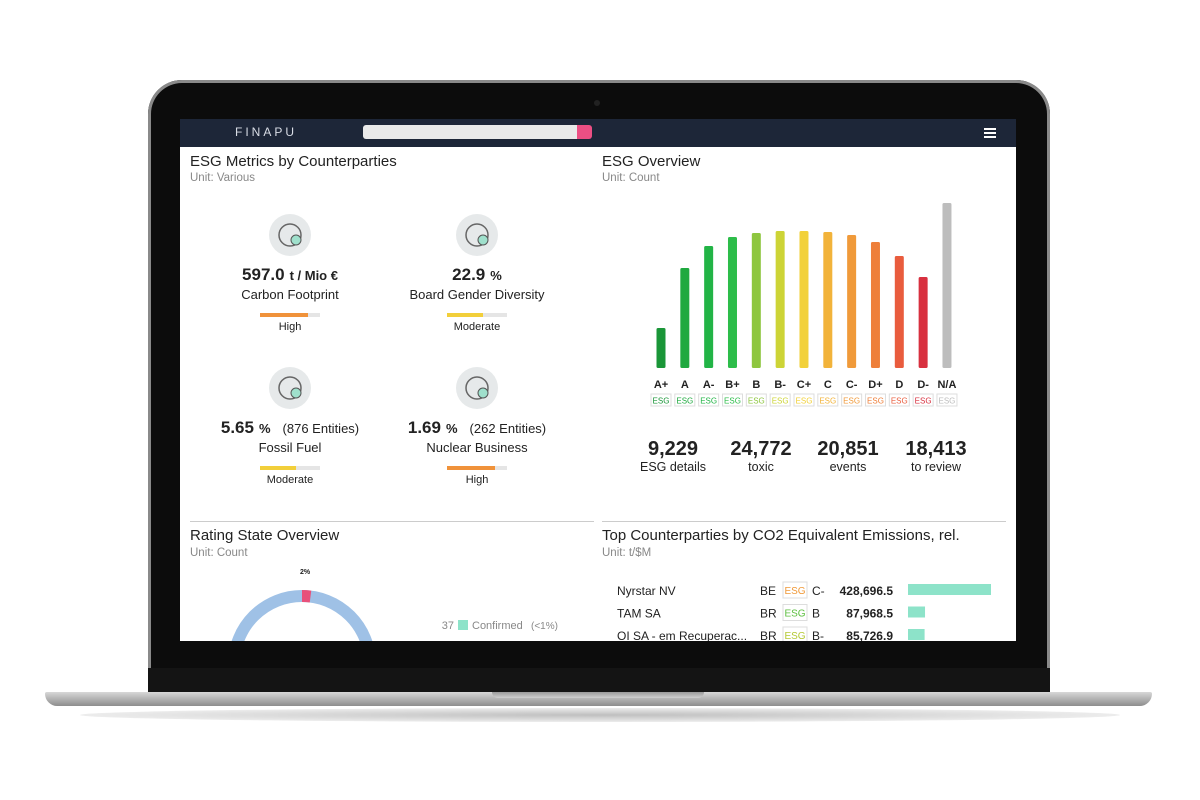 The width and height of the screenshot is (1200, 800). I want to click on row-rating: B-, so click(818, 635).